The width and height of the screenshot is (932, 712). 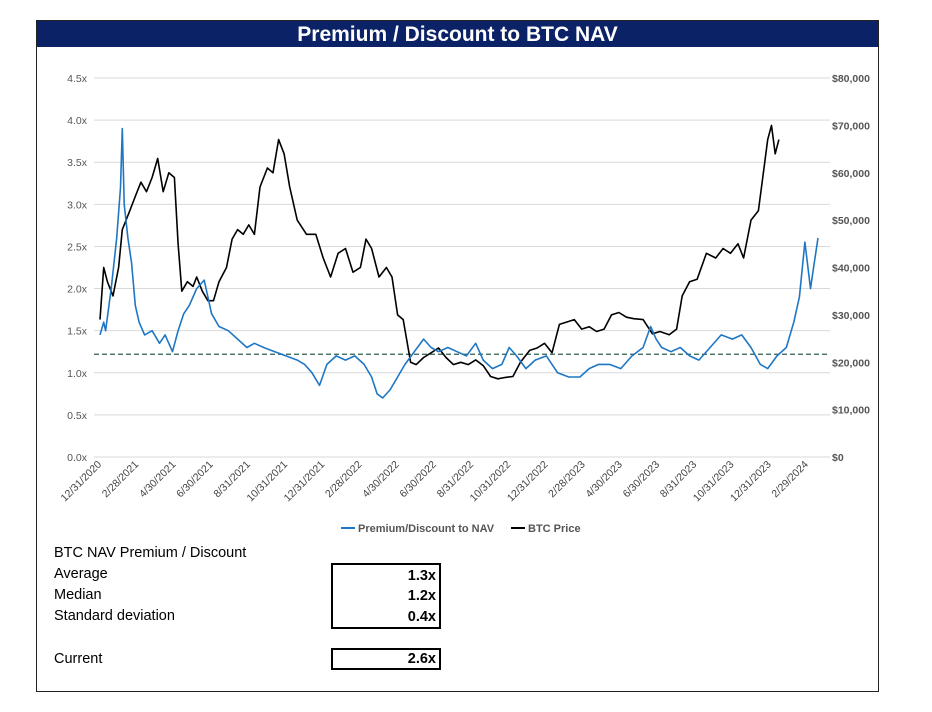 What do you see at coordinates (381, 480) in the screenshot?
I see `x-tick-label: 4/30/2022` at bounding box center [381, 480].